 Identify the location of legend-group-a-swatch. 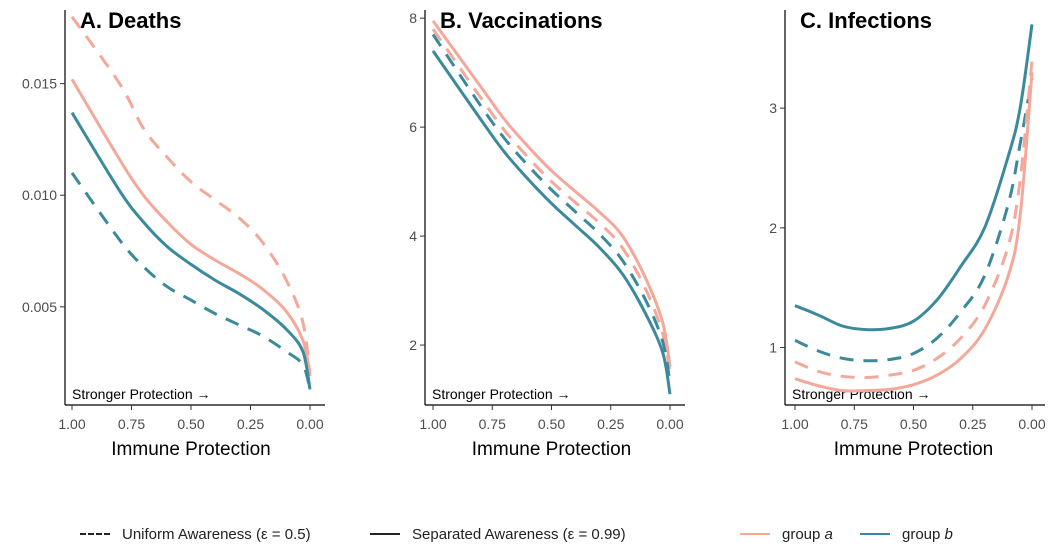
(755, 534).